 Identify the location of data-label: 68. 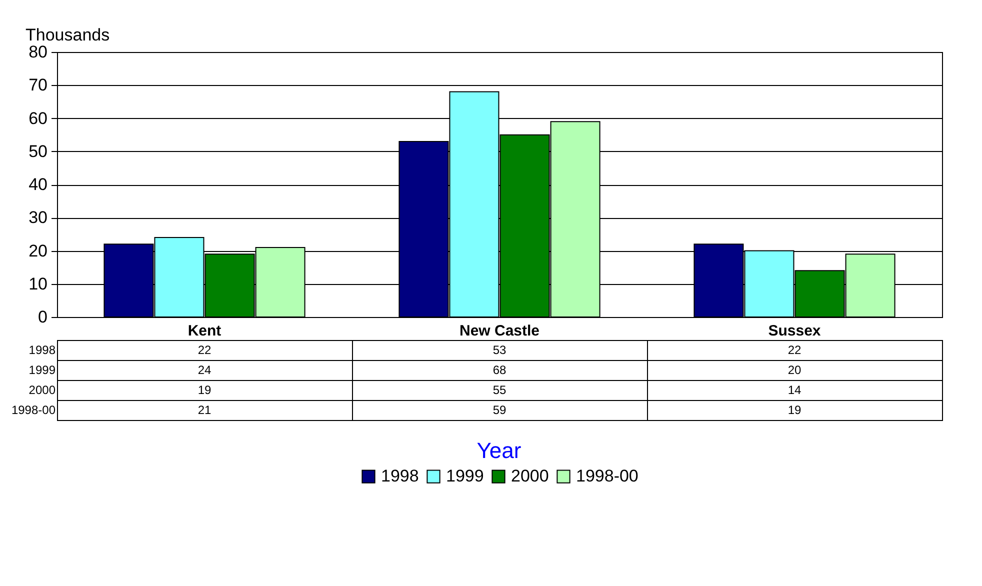
(499, 370).